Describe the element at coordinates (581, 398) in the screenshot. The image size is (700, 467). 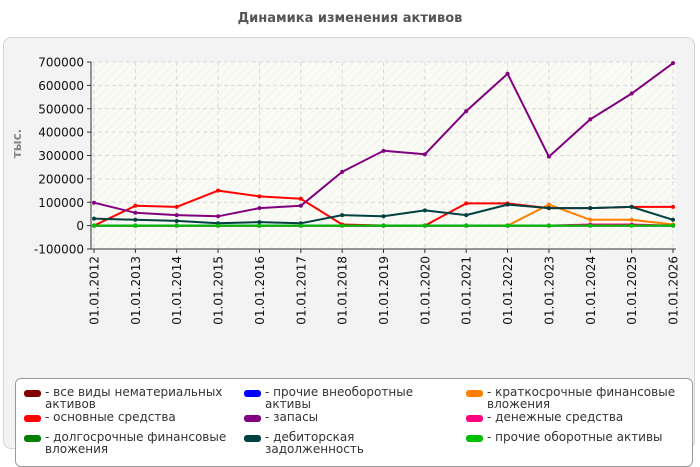
I see `legend-label: - краткосрочные финансовые вложения` at that location.